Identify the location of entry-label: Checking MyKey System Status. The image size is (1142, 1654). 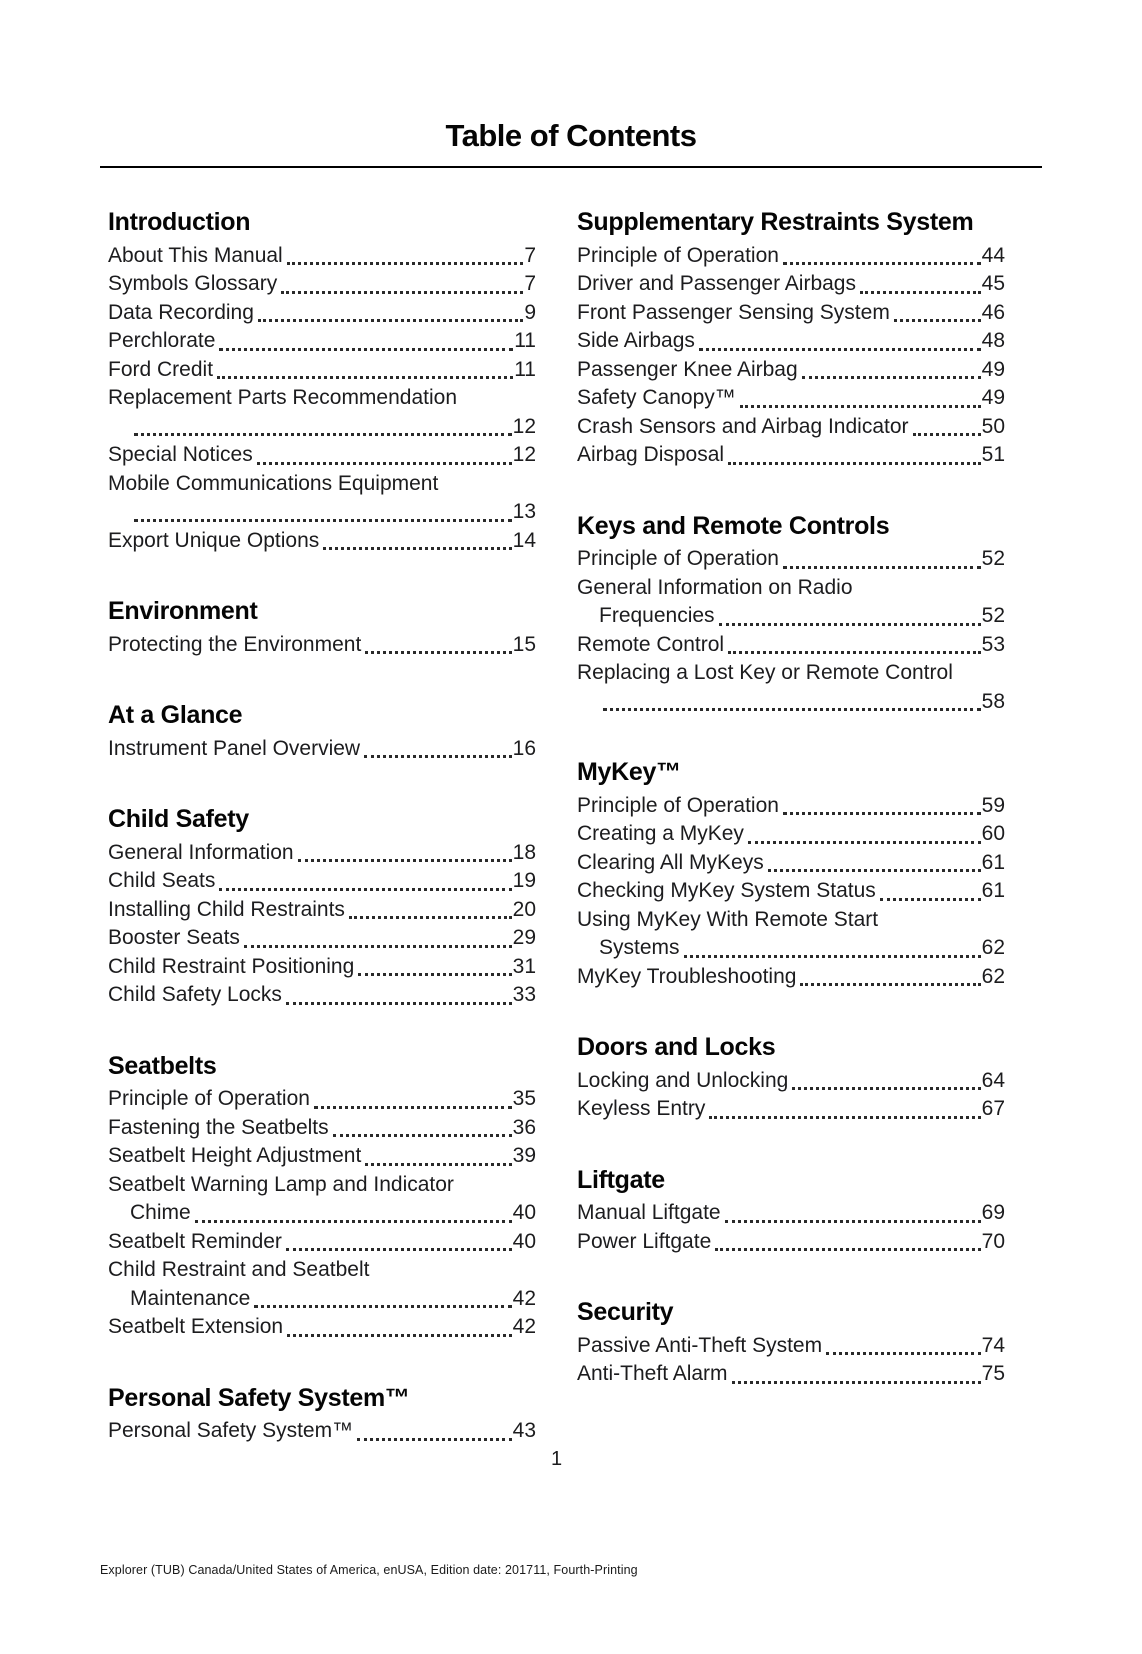
(726, 890).